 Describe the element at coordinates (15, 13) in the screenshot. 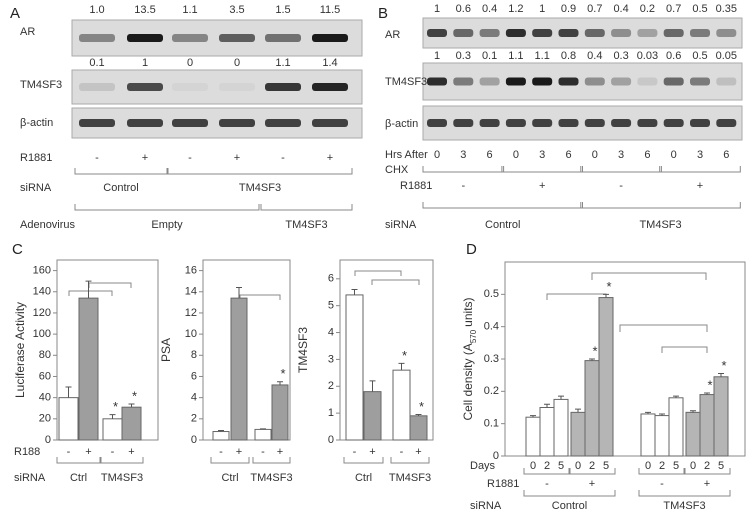

I see `panel-label: A` at that location.